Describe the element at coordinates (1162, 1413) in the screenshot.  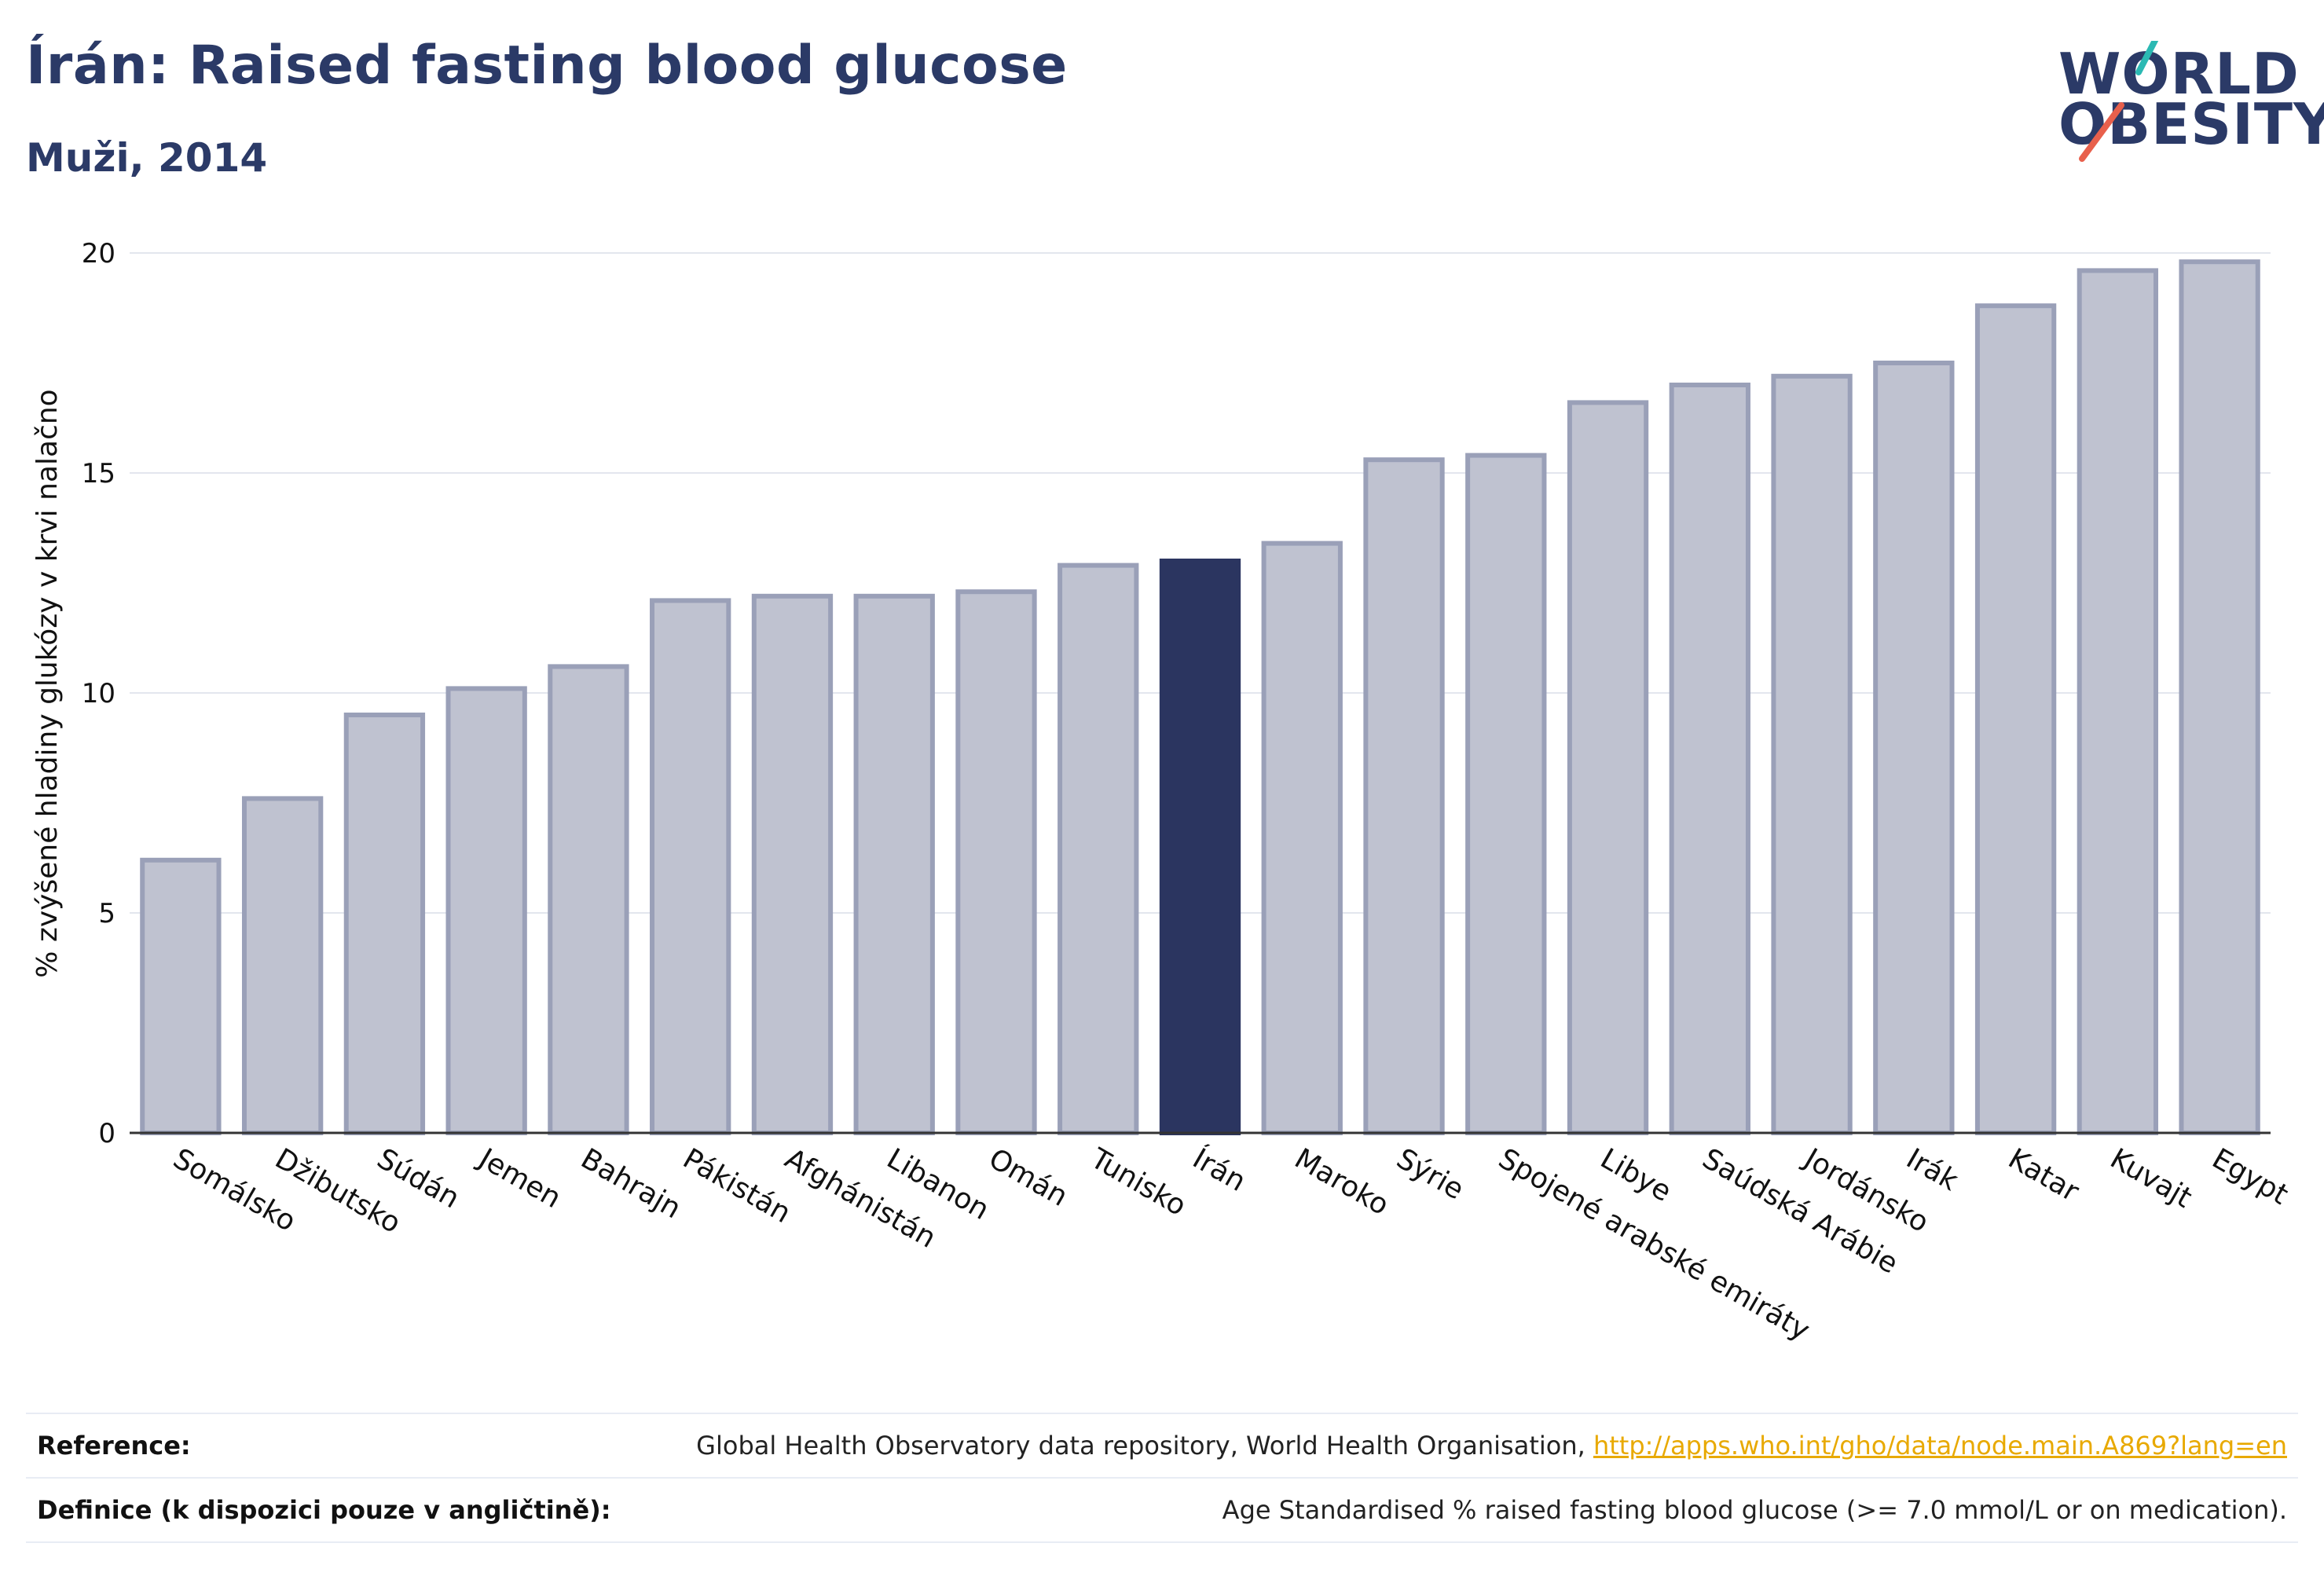
I see `footer-divider-top` at that location.